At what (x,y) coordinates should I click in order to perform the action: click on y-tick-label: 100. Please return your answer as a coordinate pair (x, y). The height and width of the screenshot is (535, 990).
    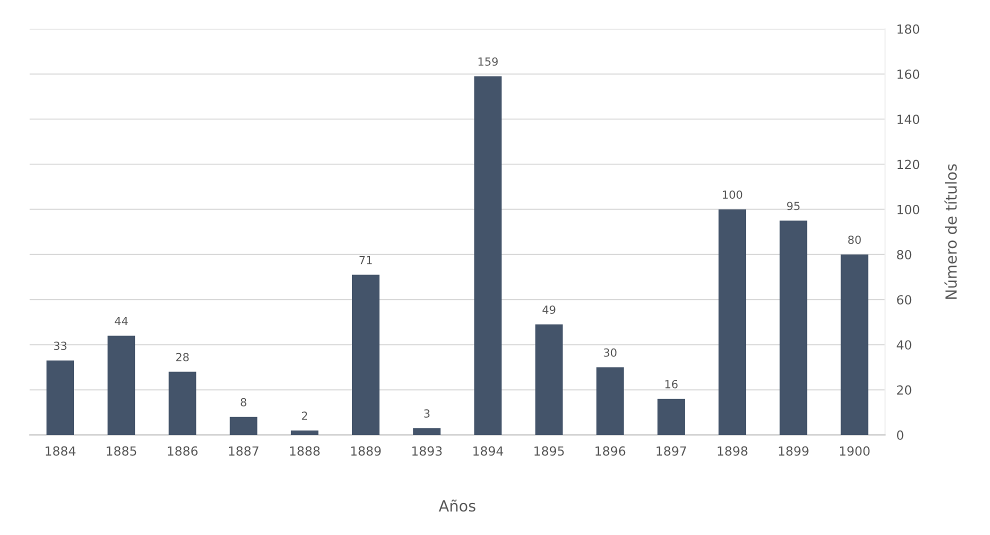
    Looking at the image, I should click on (909, 209).